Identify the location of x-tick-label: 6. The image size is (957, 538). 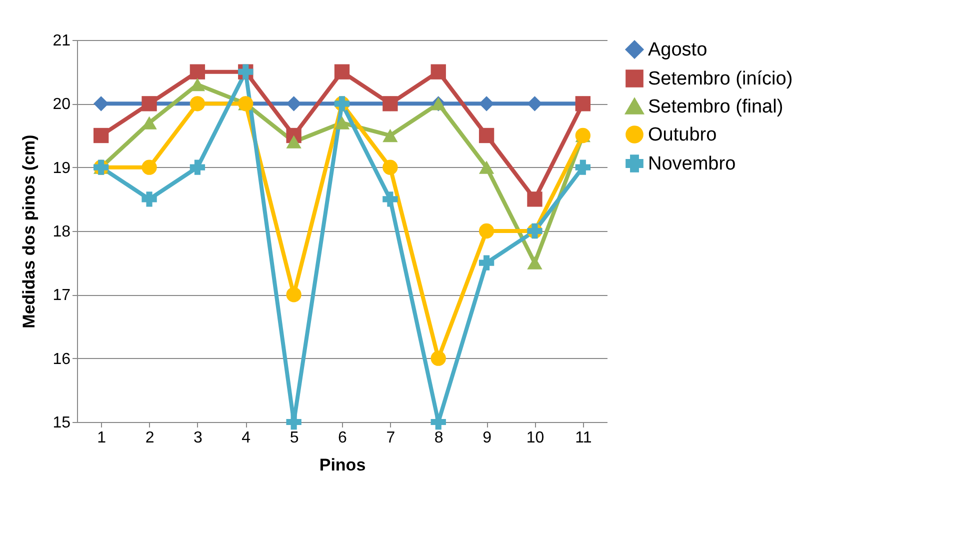
(343, 438).